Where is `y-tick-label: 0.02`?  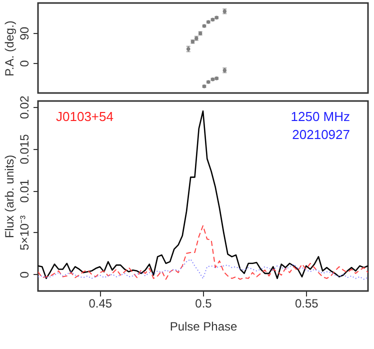 y-tick-label: 0.02 is located at coordinates (25, 107).